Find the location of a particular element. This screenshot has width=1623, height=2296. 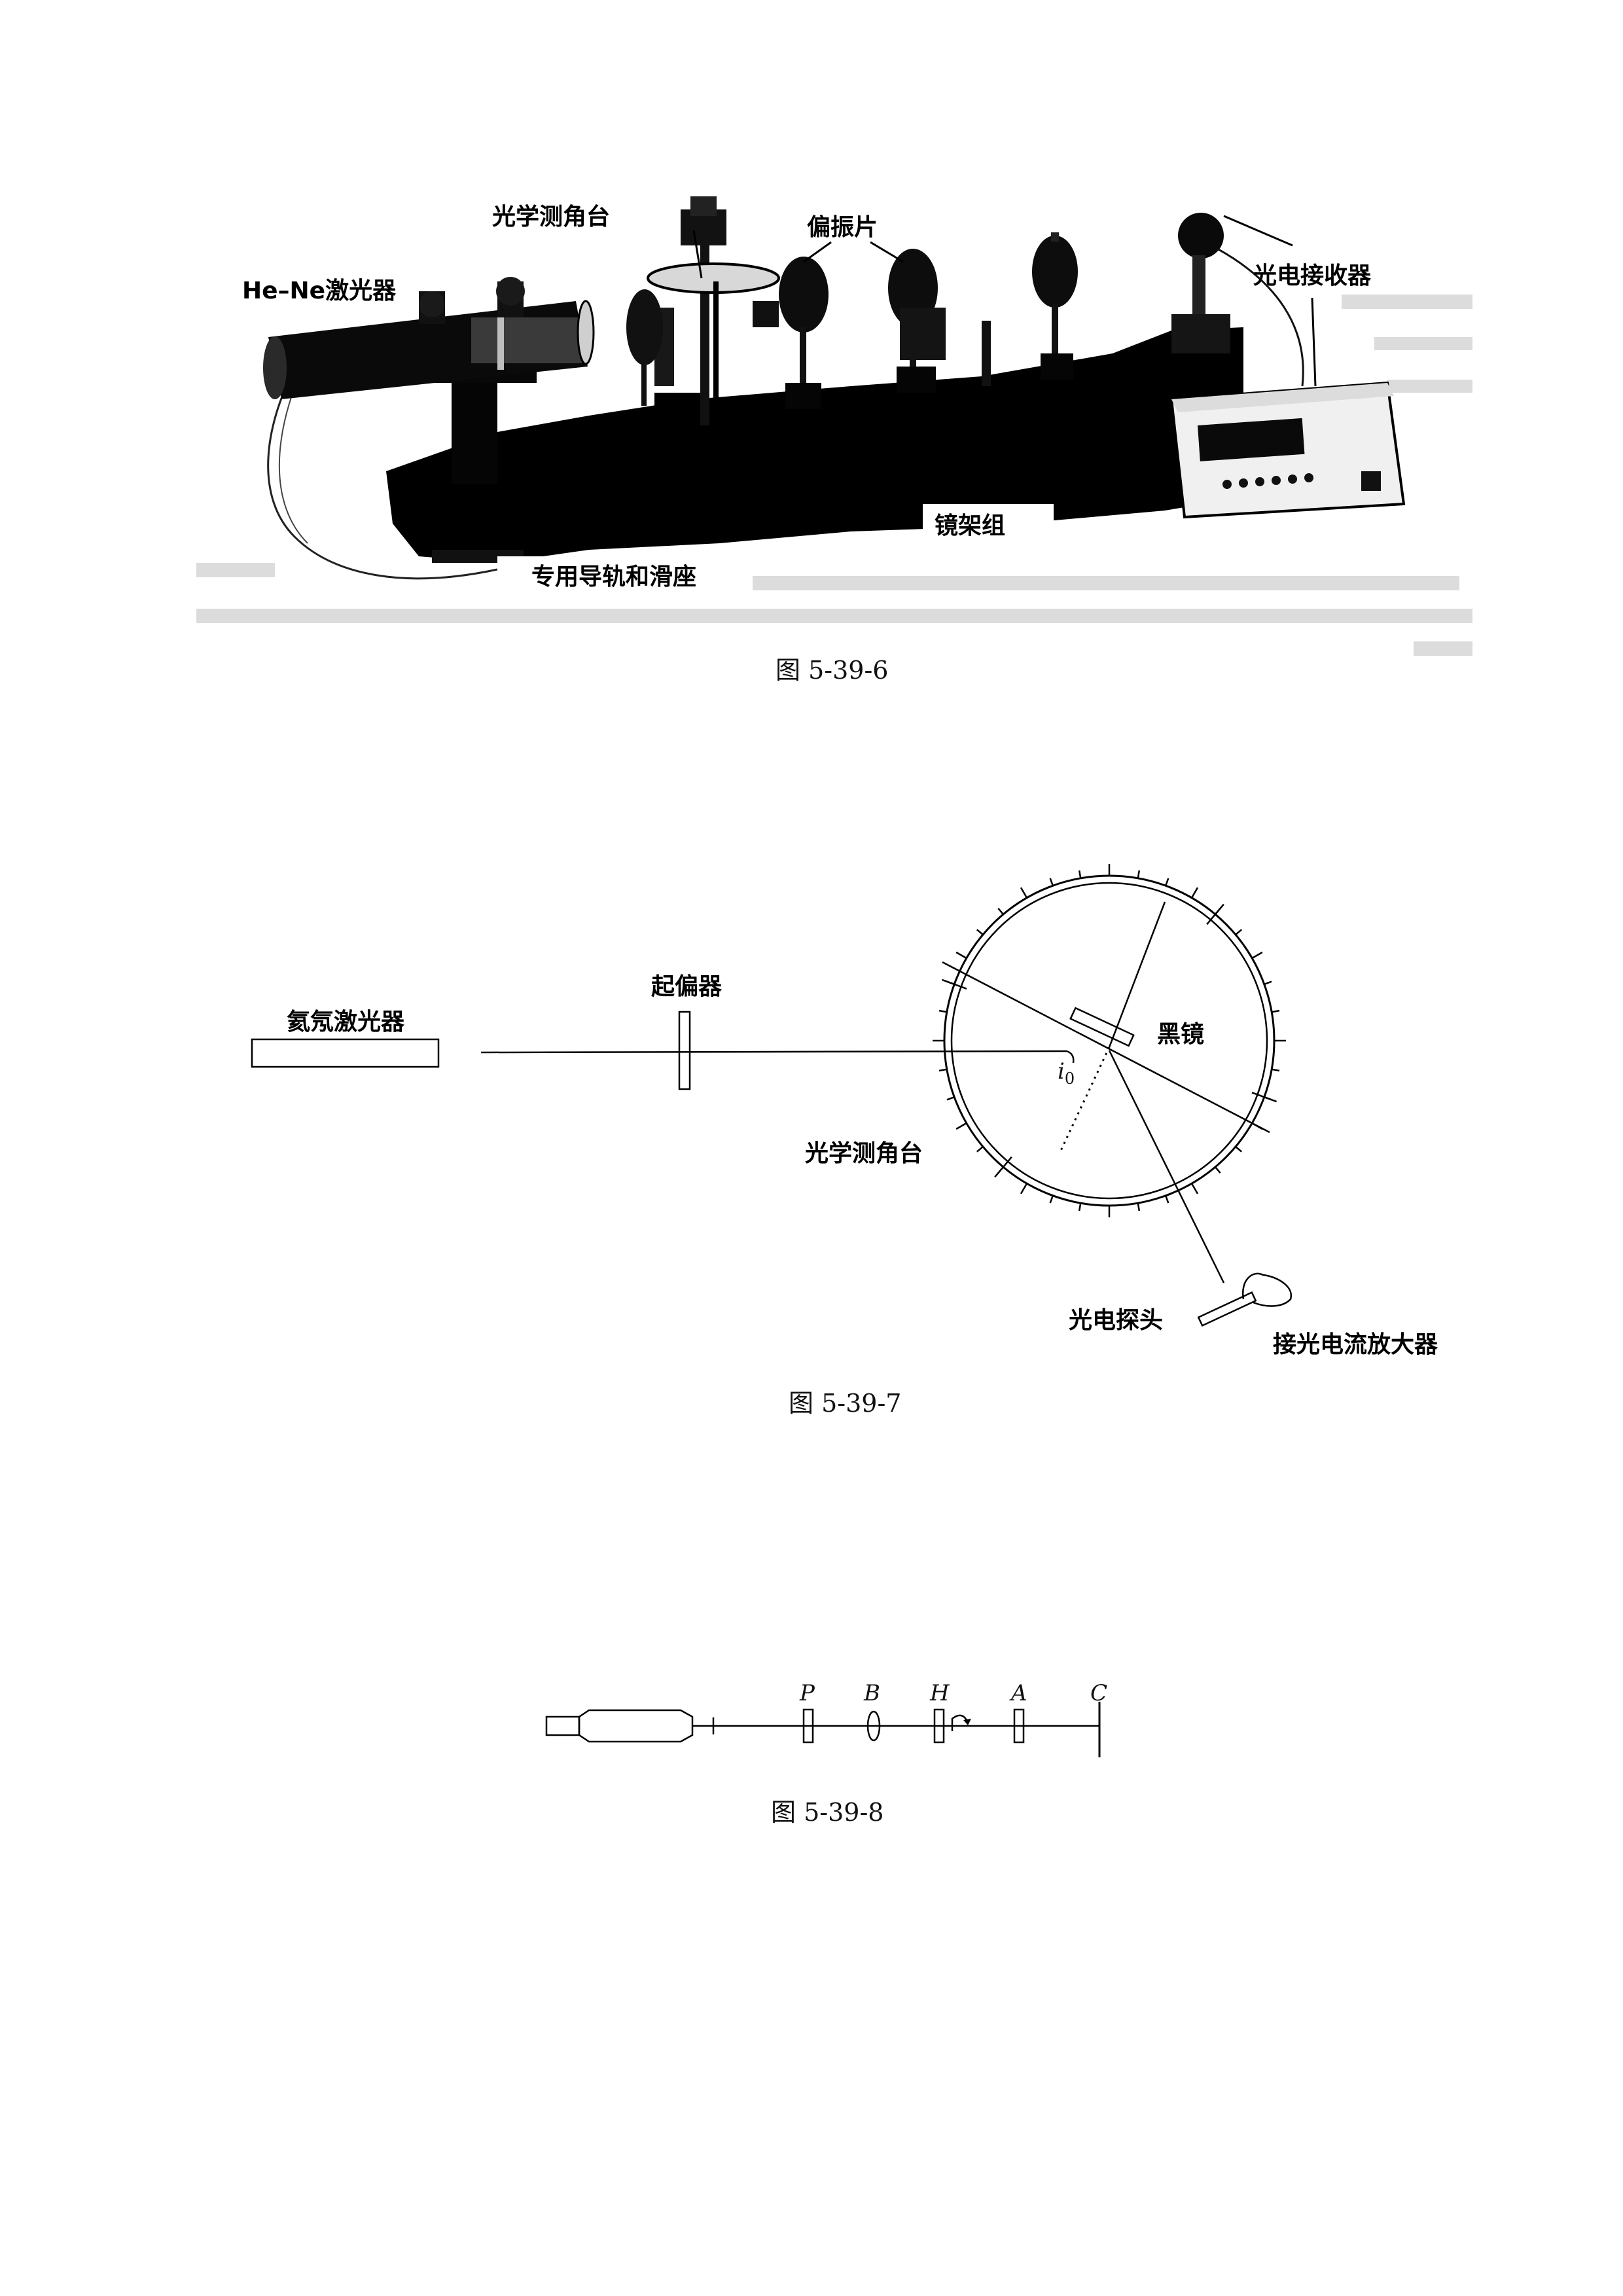

black-mirror is located at coordinates (1102, 1027).